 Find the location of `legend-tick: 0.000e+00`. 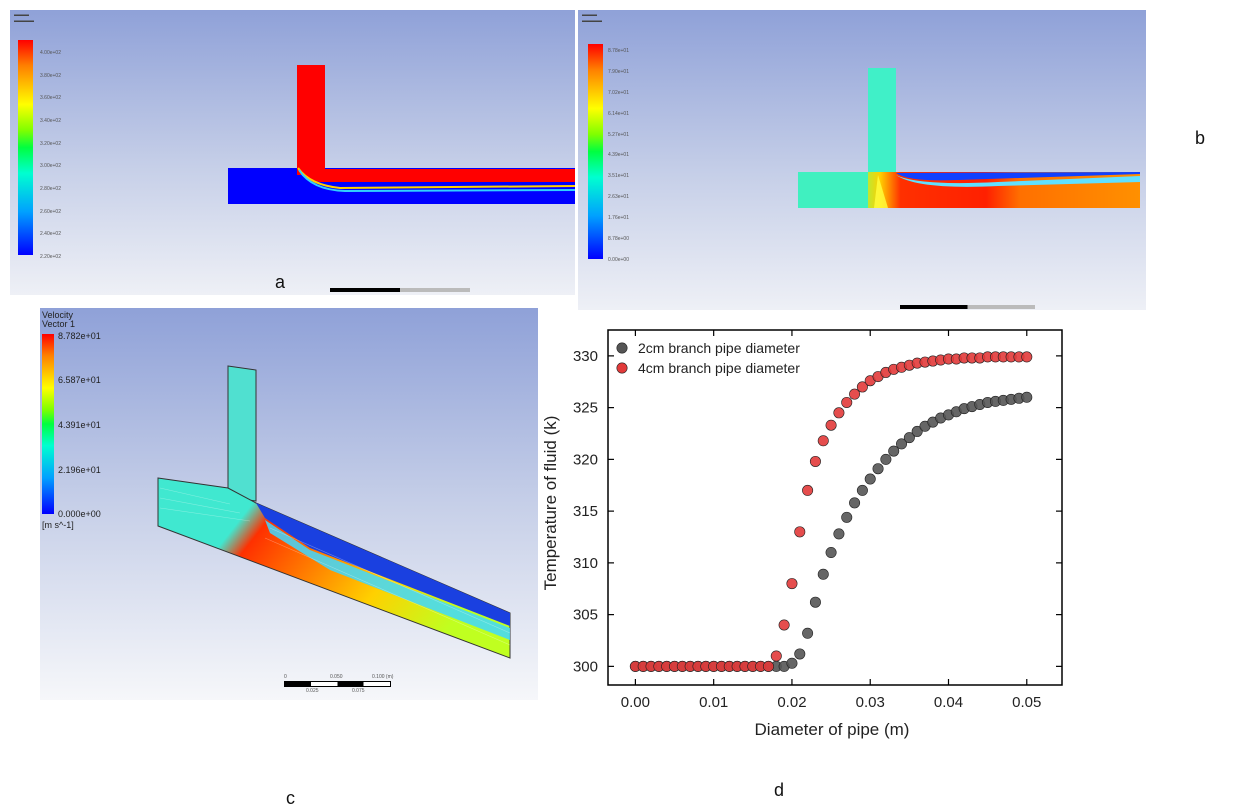

legend-tick: 0.000e+00 is located at coordinates (79, 514).